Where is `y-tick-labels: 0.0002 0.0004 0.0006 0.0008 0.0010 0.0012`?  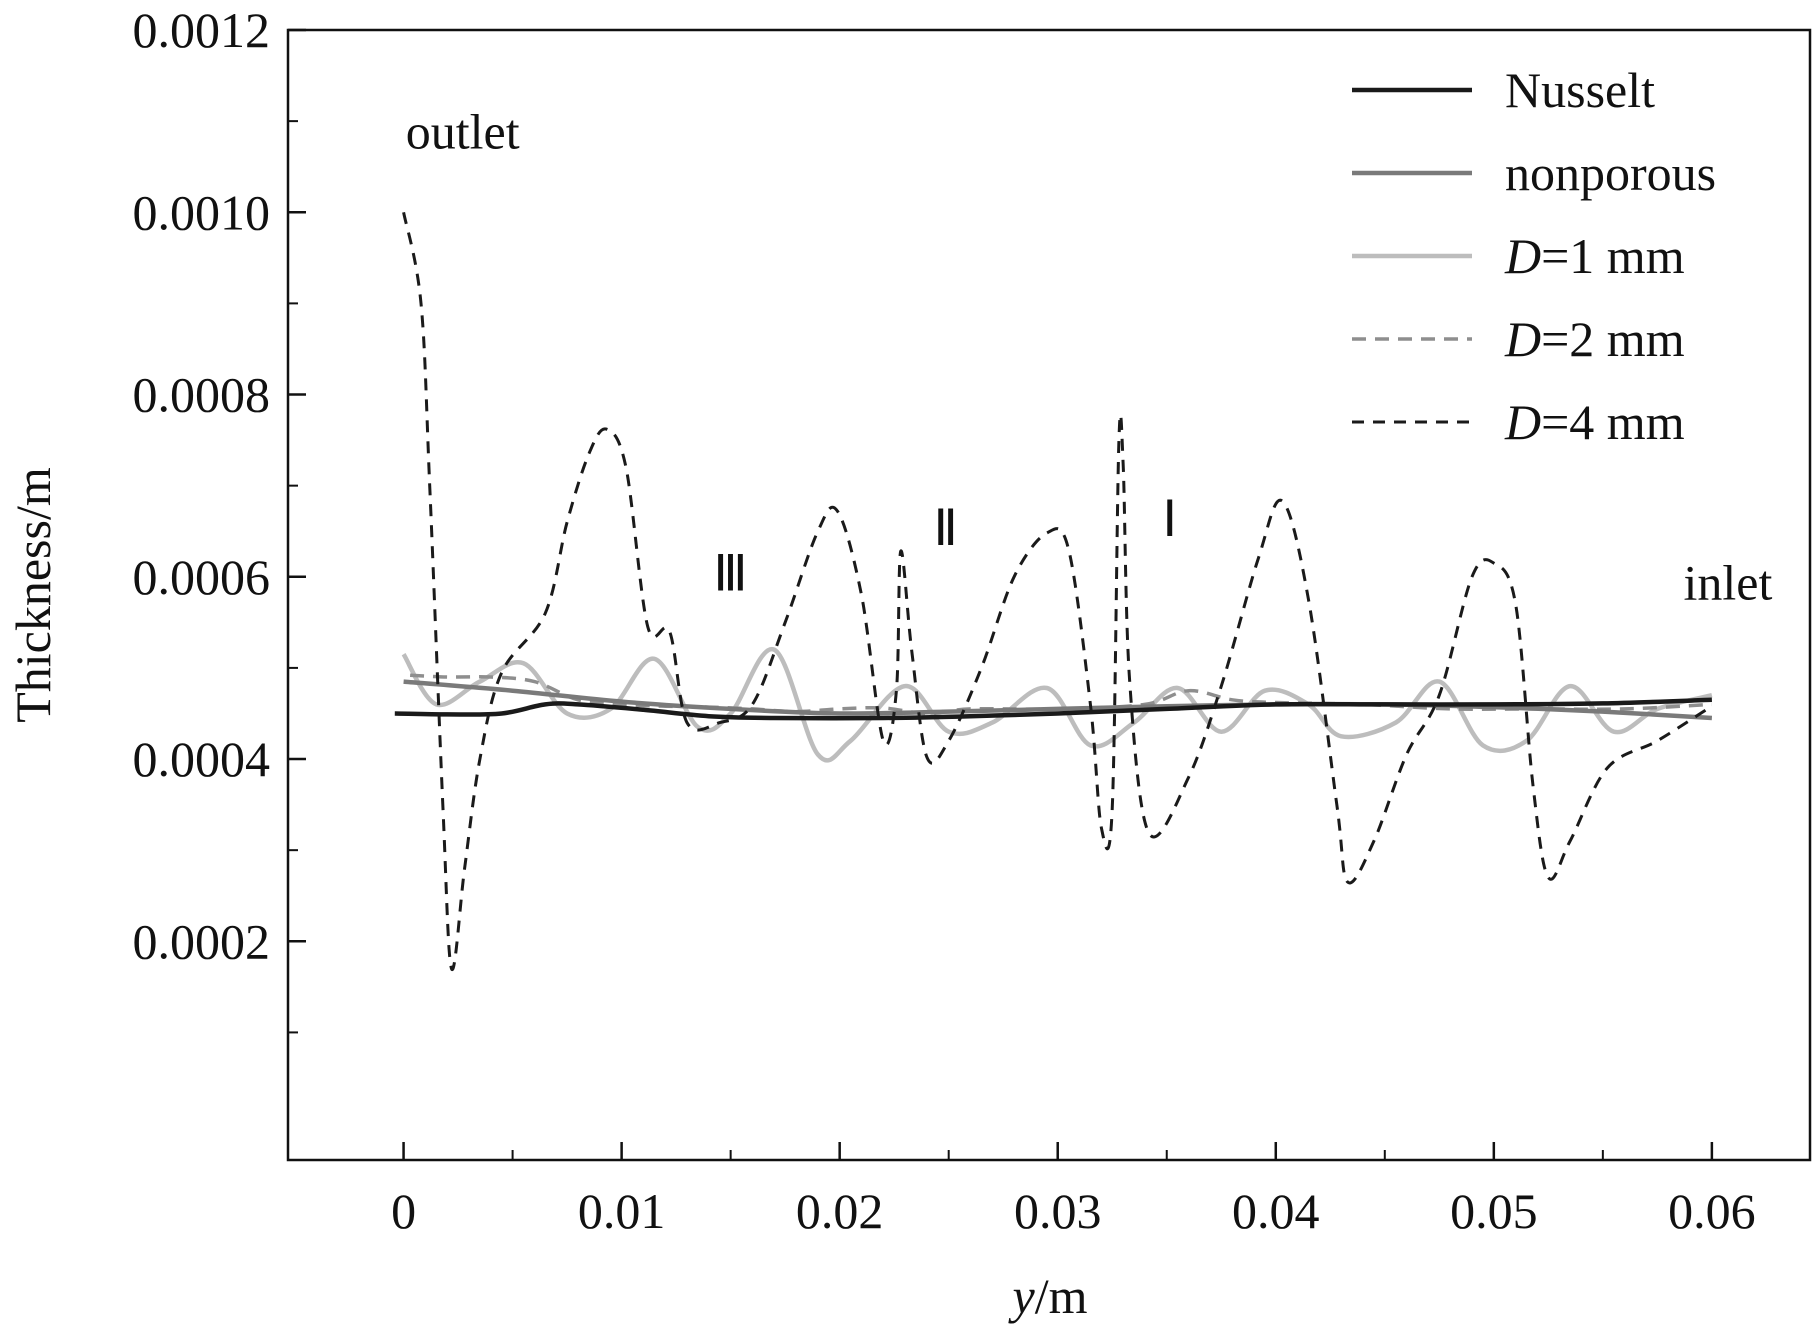
y-tick-labels: 0.0002 0.0004 0.0006 0.0008 0.0010 0.0012 is located at coordinates (202, 485).